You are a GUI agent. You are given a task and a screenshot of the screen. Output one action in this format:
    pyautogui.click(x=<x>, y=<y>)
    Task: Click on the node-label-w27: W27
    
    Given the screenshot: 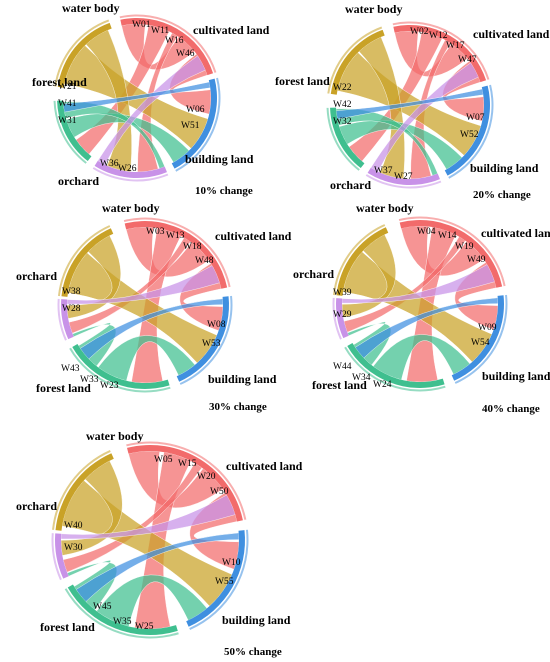 What is the action you would take?
    pyautogui.click(x=403, y=177)
    